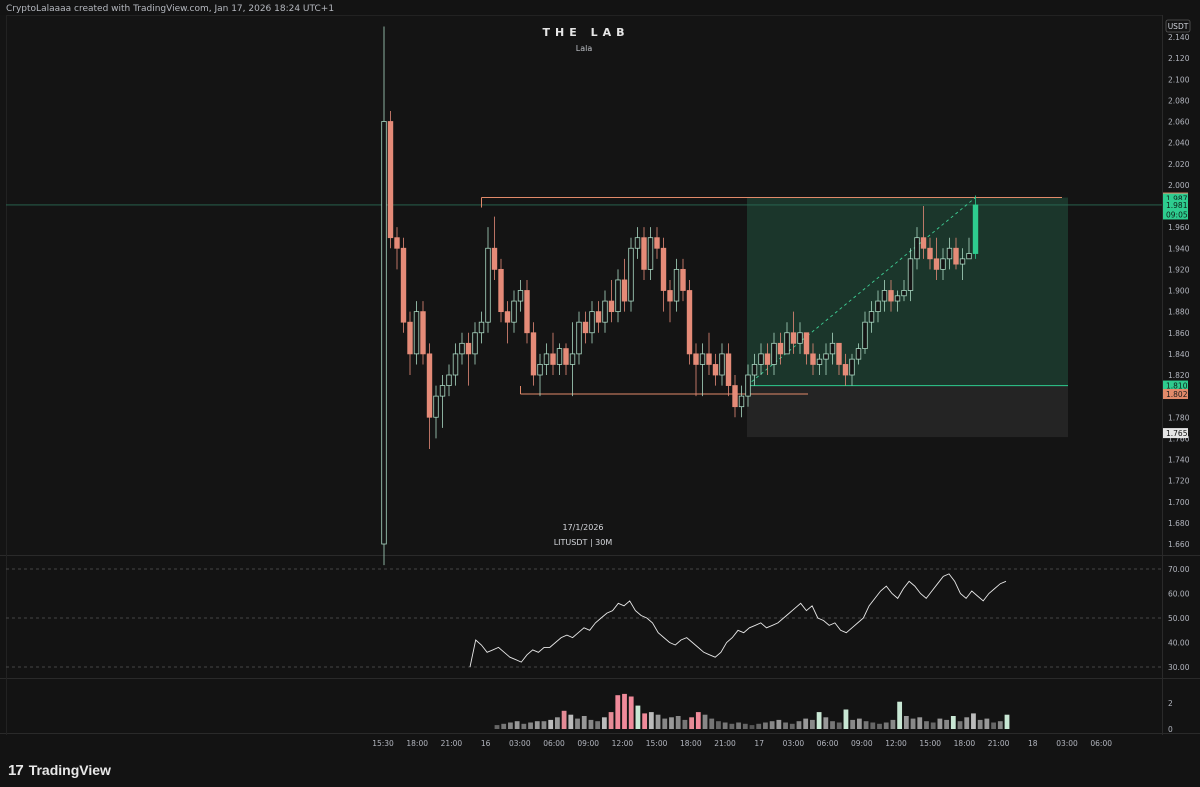 The width and height of the screenshot is (1200, 787). Describe the element at coordinates (1179, 269) in the screenshot. I see `price-tick-label: 1.920` at that location.